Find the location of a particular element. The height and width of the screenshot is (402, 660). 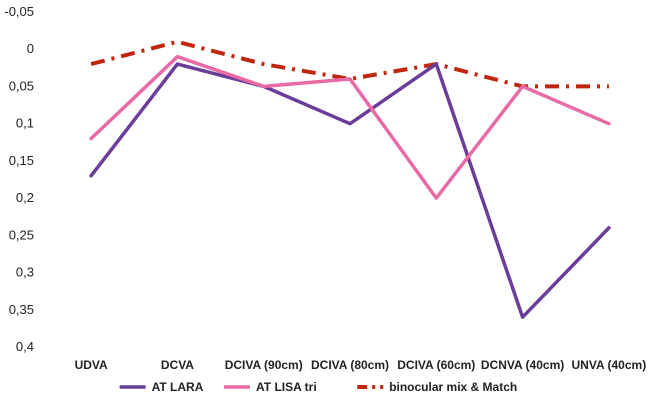

x-category-label: UNVA (40cm) is located at coordinates (609, 365).